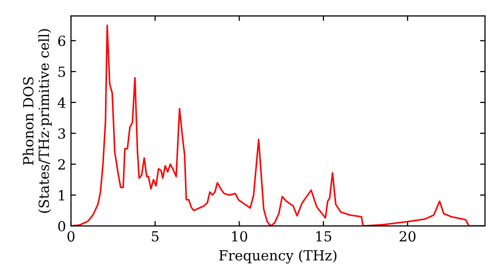 The height and width of the screenshot is (280, 500). I want to click on y-tick-label: 0, so click(62, 226).